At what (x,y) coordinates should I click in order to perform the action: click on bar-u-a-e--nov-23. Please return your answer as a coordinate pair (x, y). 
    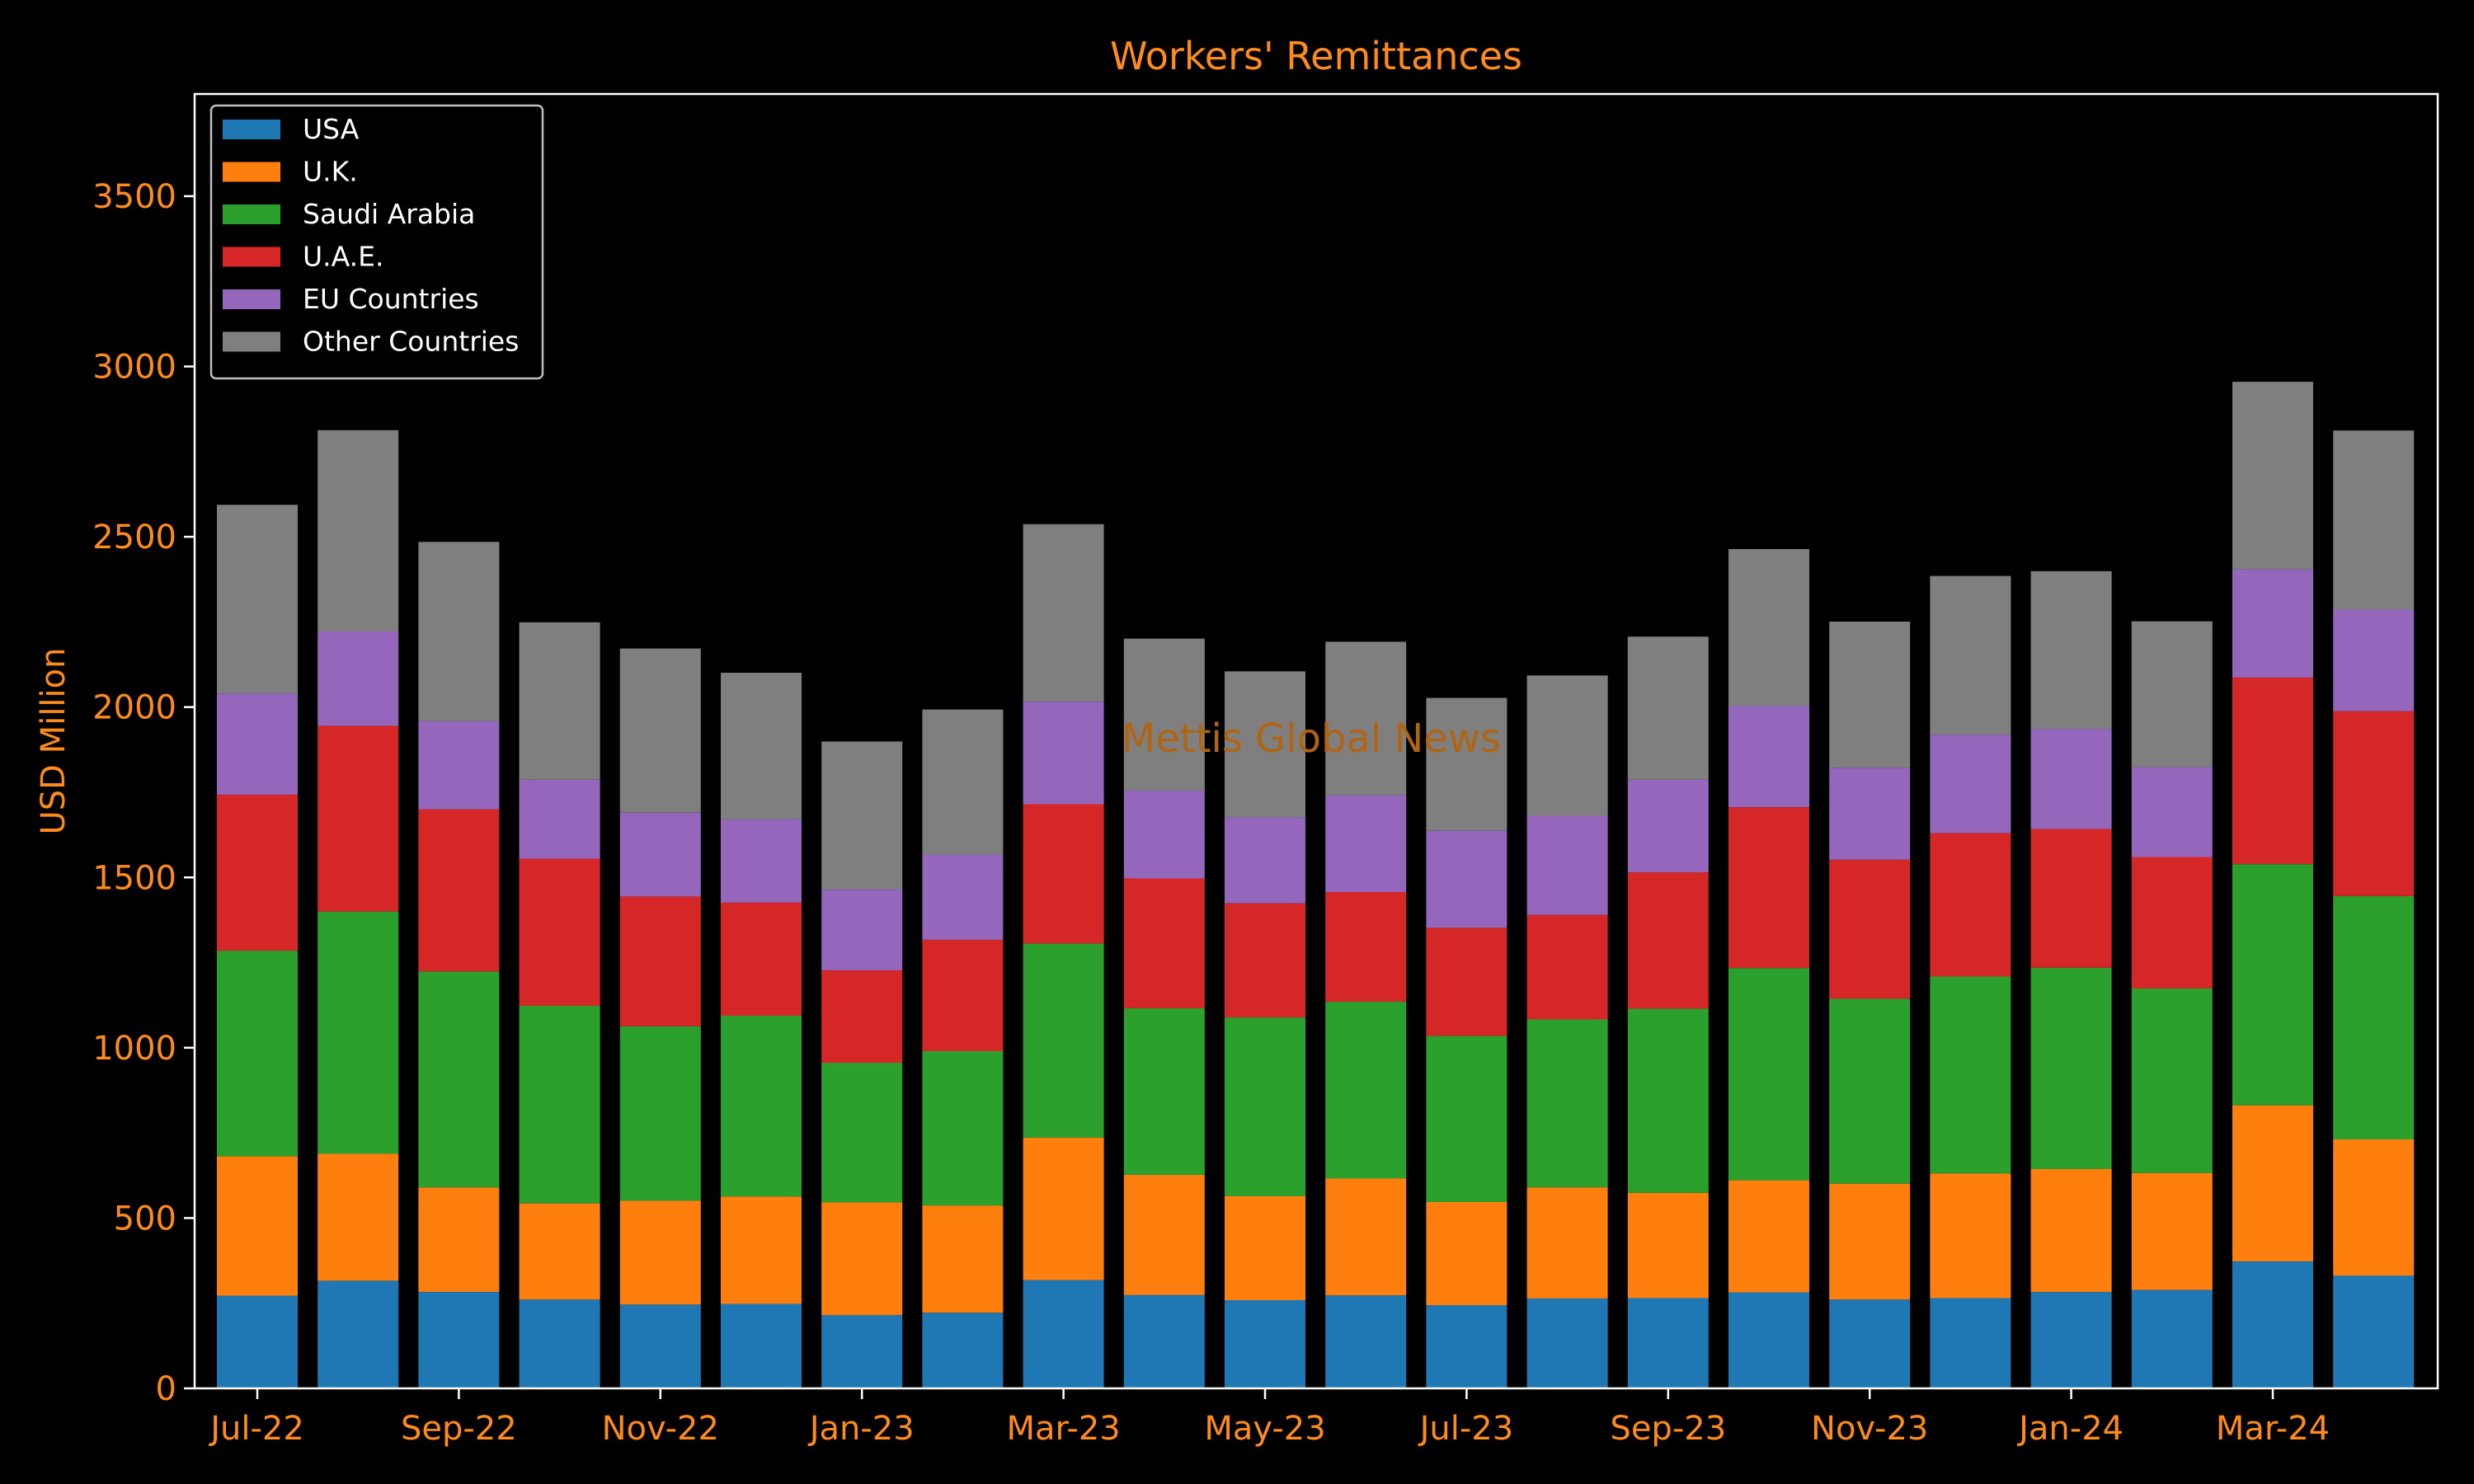
    Looking at the image, I should click on (1870, 929).